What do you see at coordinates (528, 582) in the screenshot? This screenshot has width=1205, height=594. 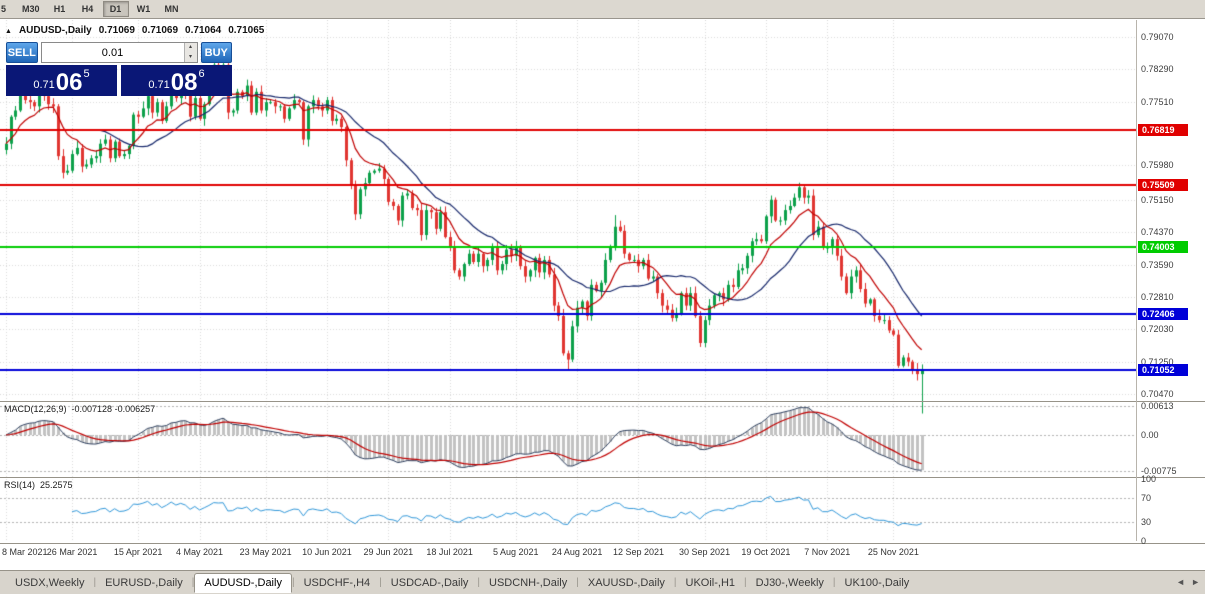 I see `chart-tab-usdcnh-daily: USDCNH-,Daily` at bounding box center [528, 582].